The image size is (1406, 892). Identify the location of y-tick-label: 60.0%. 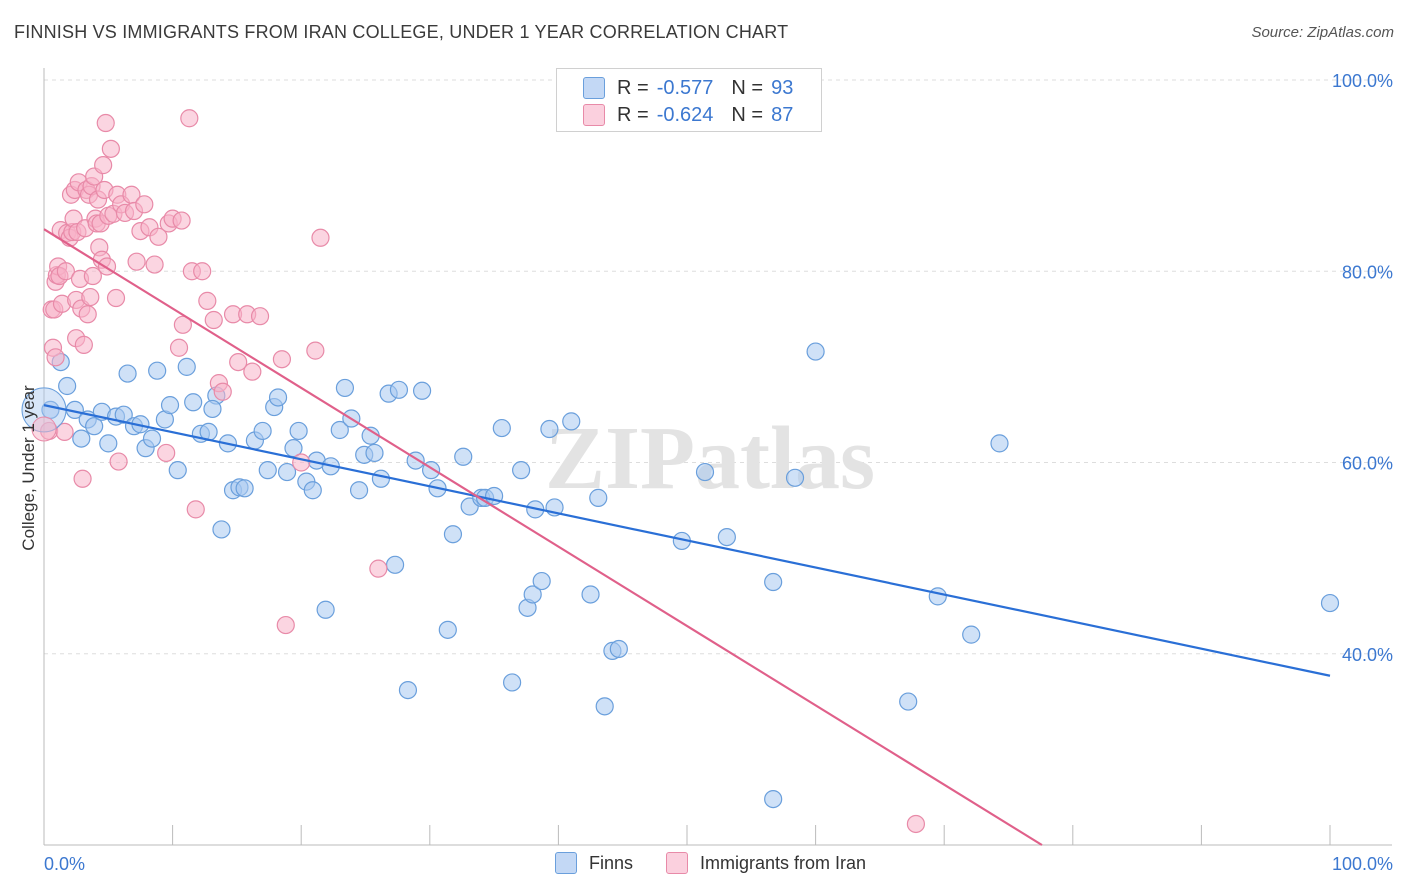
(1367, 464).